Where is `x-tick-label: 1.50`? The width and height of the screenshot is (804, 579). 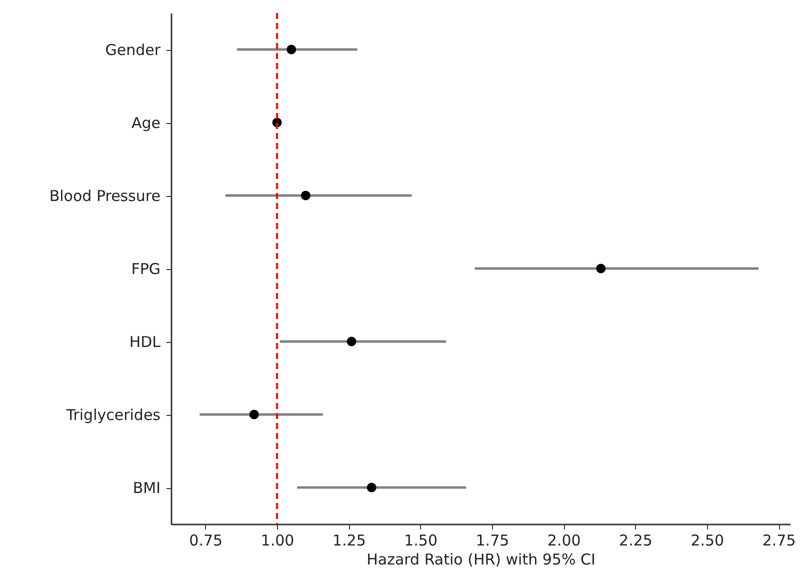
x-tick-label: 1.50 is located at coordinates (421, 541).